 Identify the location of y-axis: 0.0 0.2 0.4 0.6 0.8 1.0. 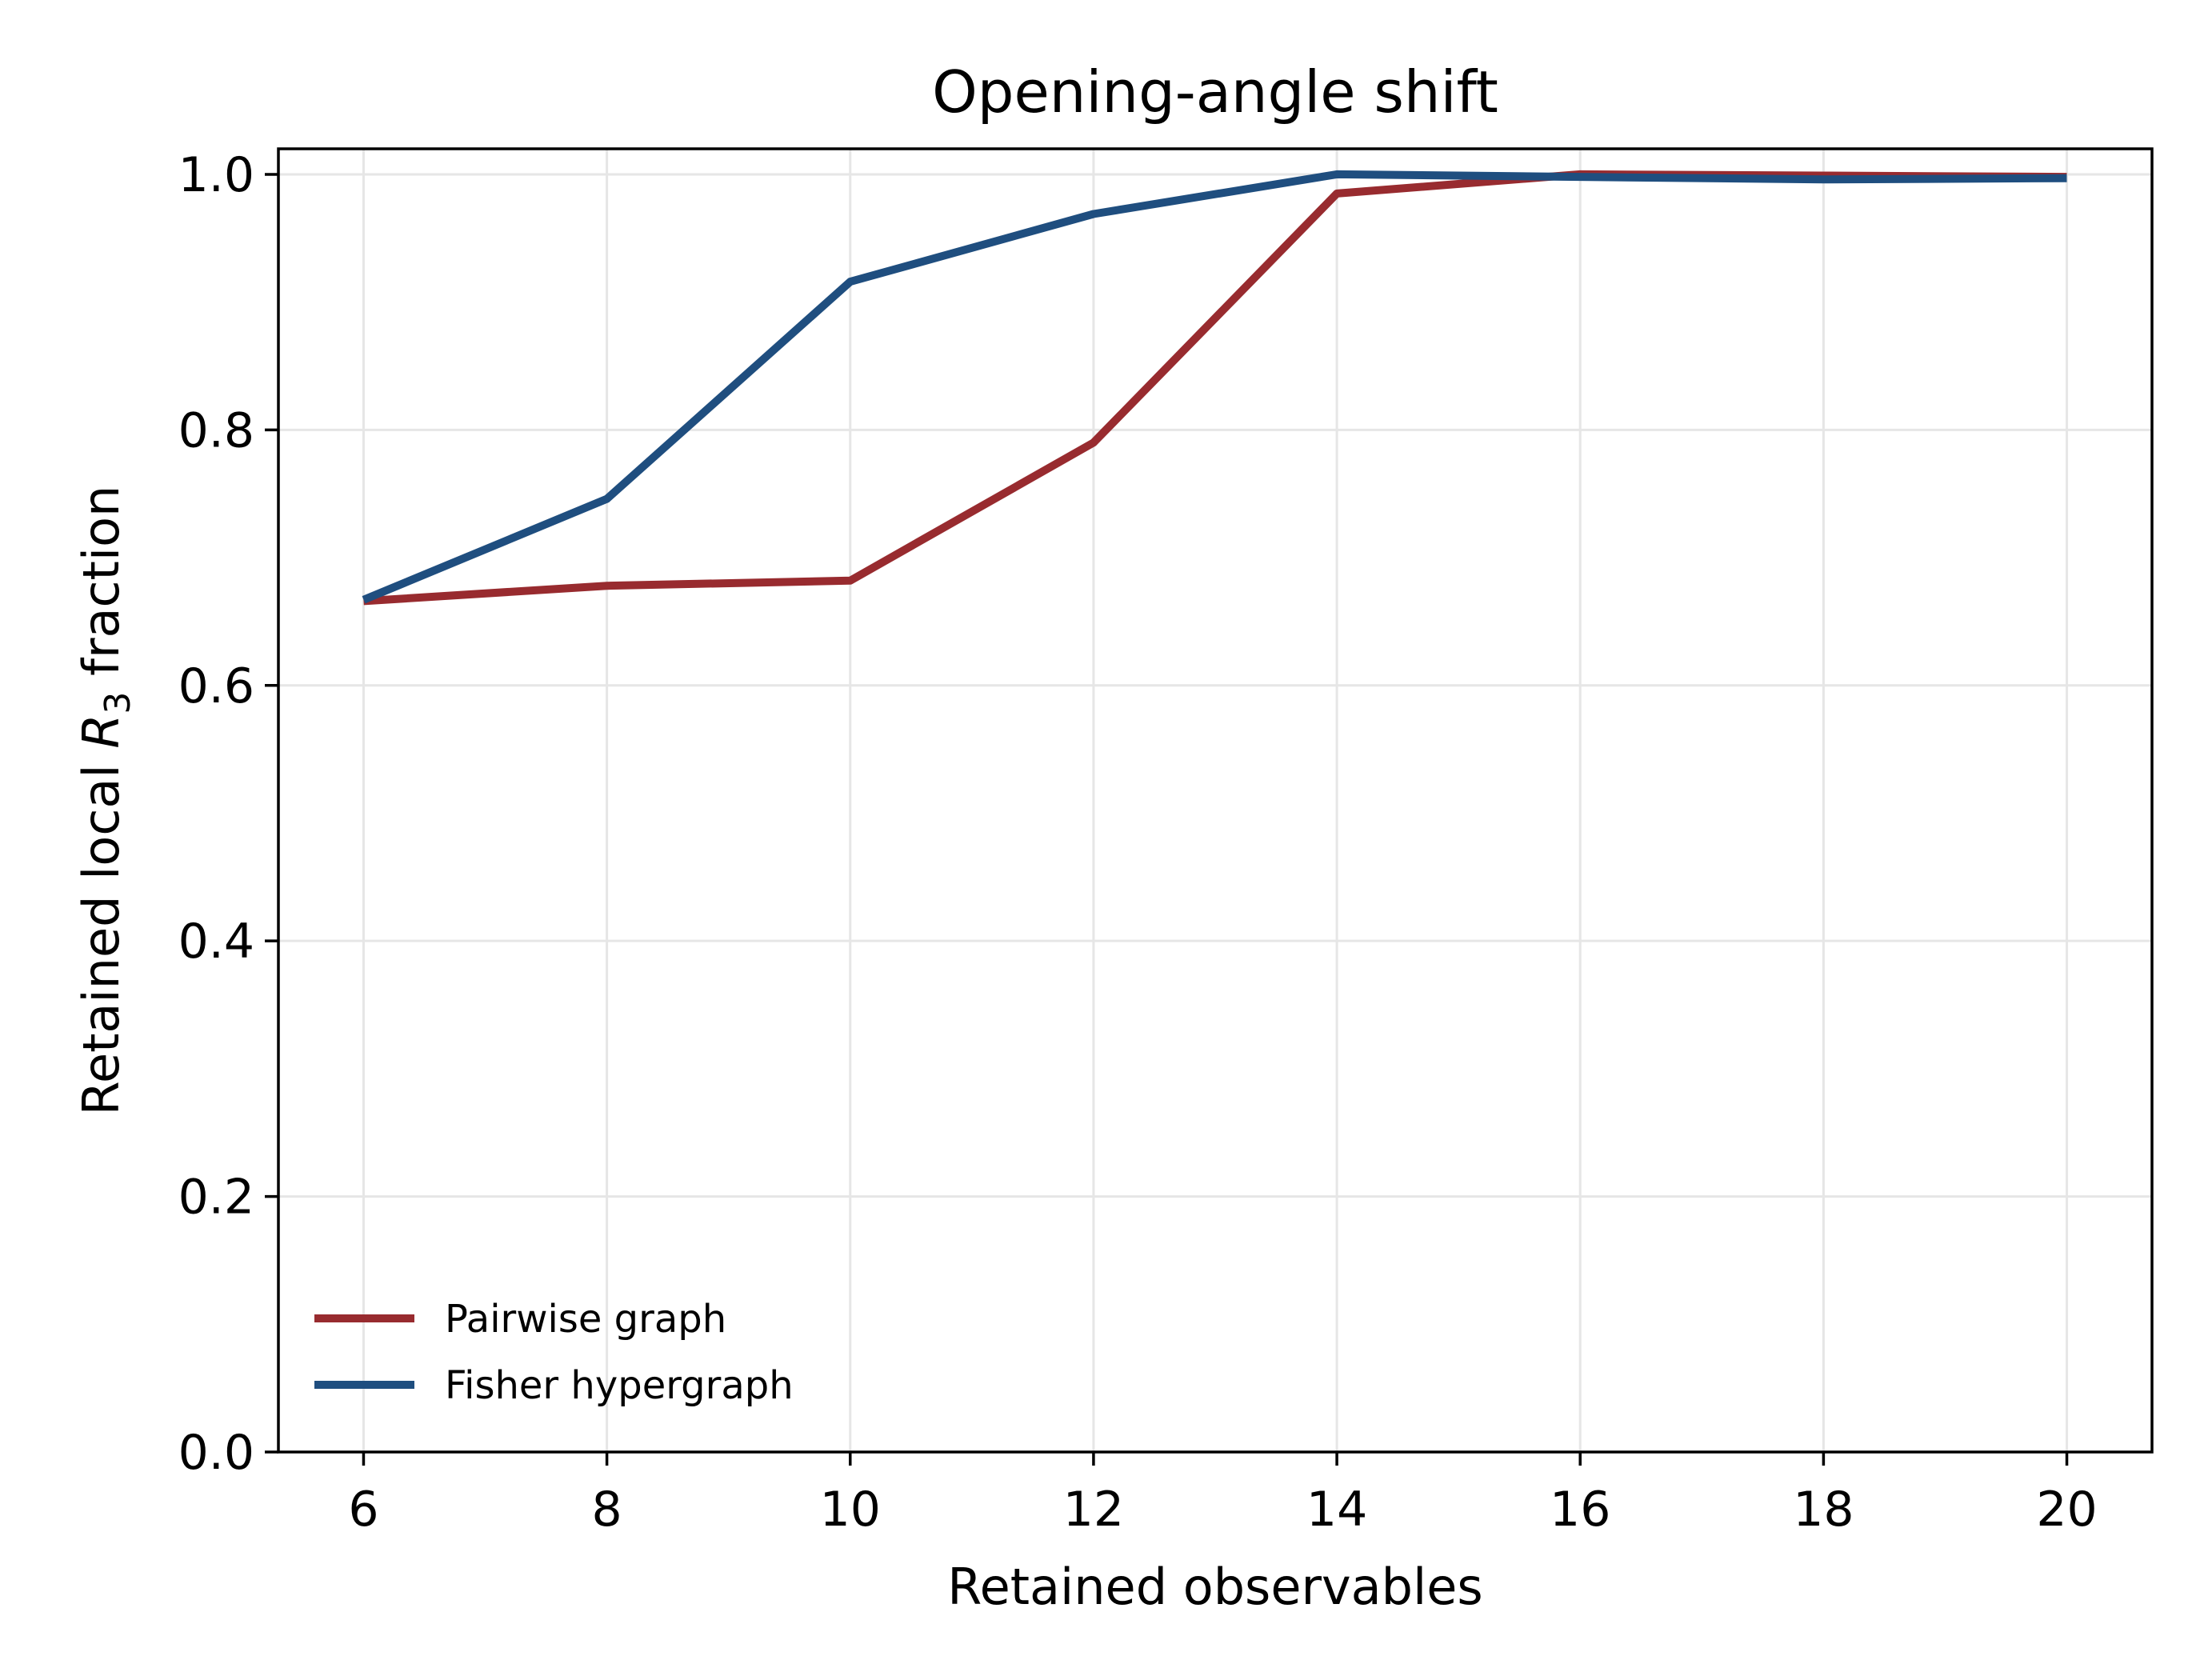
(228, 814).